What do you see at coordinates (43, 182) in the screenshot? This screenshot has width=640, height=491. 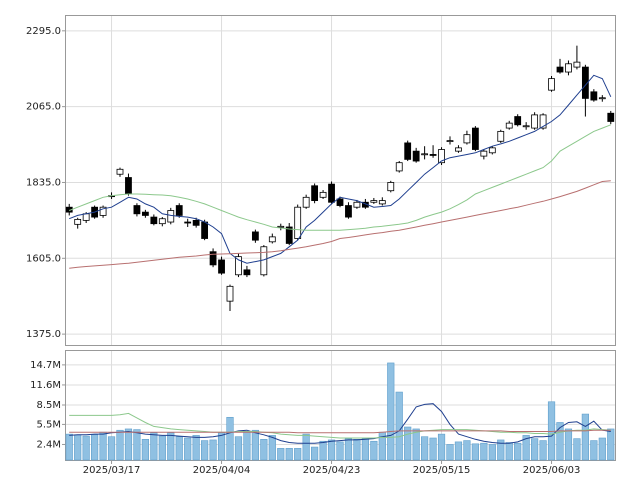 I see `y-tick-label: 1835.0` at bounding box center [43, 182].